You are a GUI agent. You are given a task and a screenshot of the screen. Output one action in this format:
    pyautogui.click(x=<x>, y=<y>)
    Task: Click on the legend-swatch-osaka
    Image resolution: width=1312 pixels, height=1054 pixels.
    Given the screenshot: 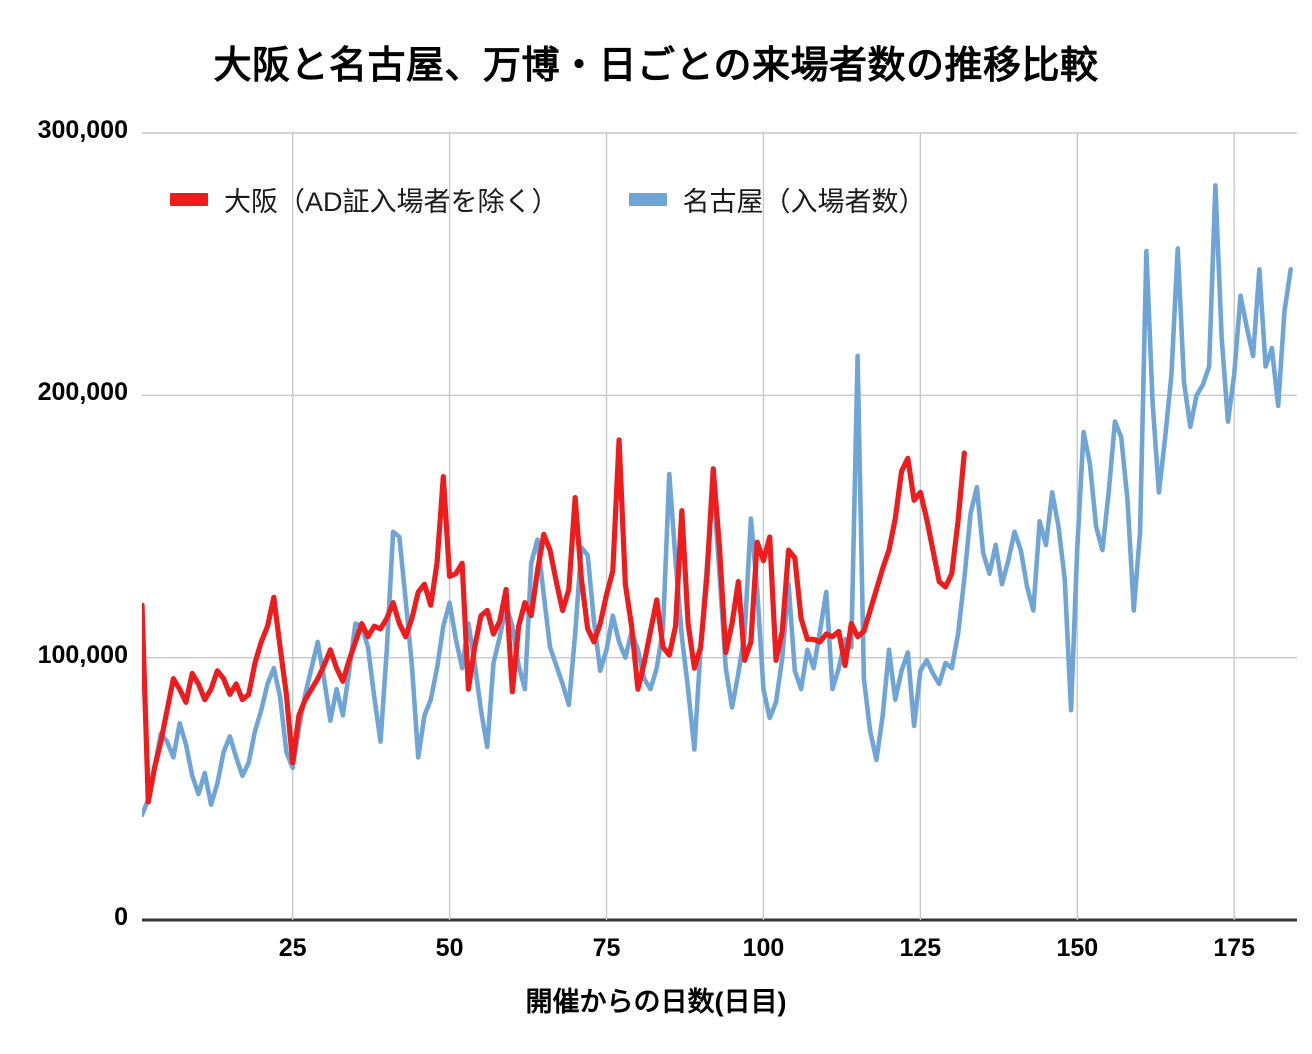 What is the action you would take?
    pyautogui.click(x=189, y=199)
    